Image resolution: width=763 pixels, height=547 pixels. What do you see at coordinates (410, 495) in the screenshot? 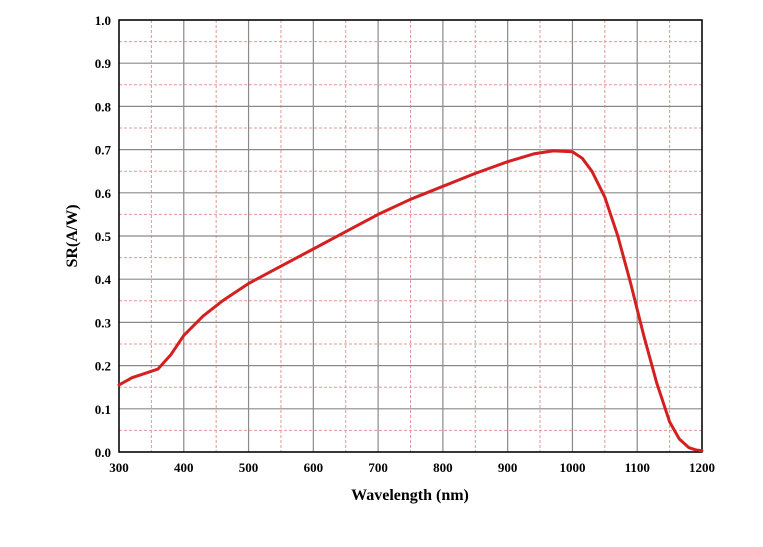
I see `x-axis-label: Wavelength (nm)` at bounding box center [410, 495].